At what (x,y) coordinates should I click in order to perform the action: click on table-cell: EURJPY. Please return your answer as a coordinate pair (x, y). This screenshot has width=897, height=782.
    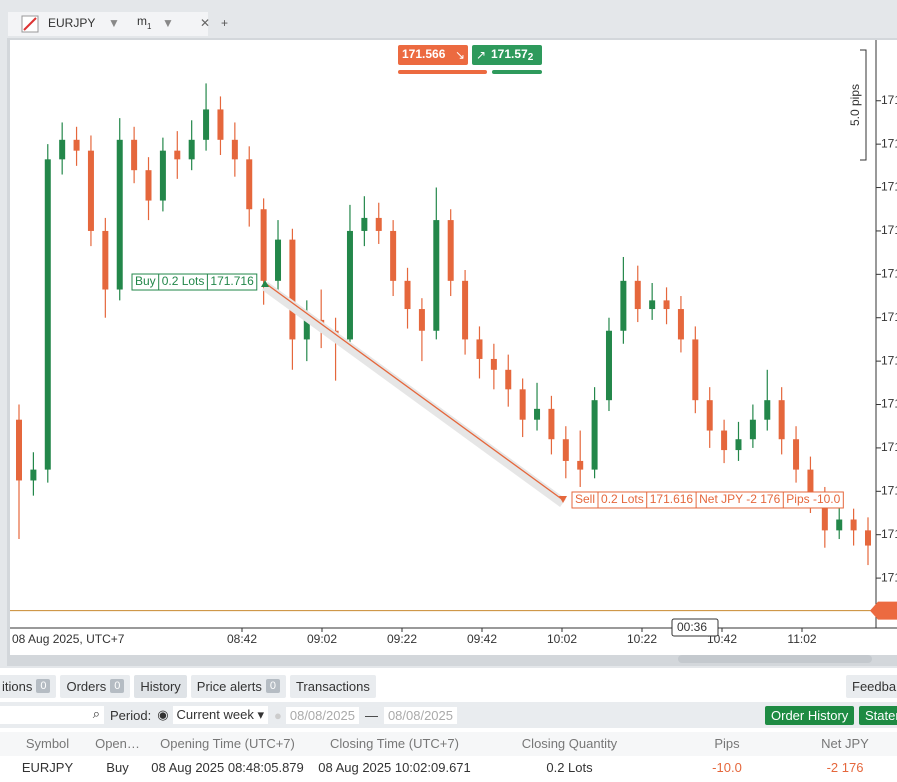
    Looking at the image, I should click on (47, 767).